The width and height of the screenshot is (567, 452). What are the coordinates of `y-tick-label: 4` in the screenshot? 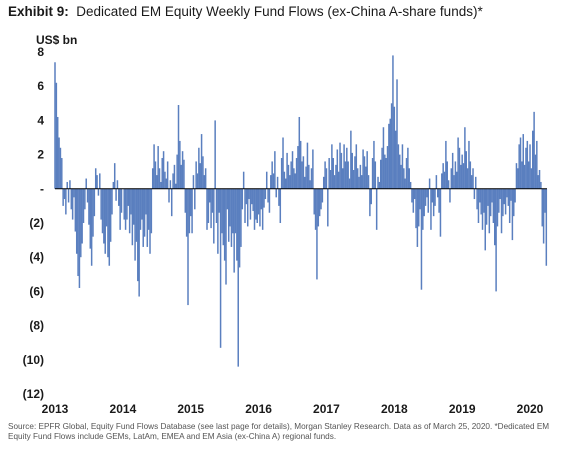 It's located at (40, 120).